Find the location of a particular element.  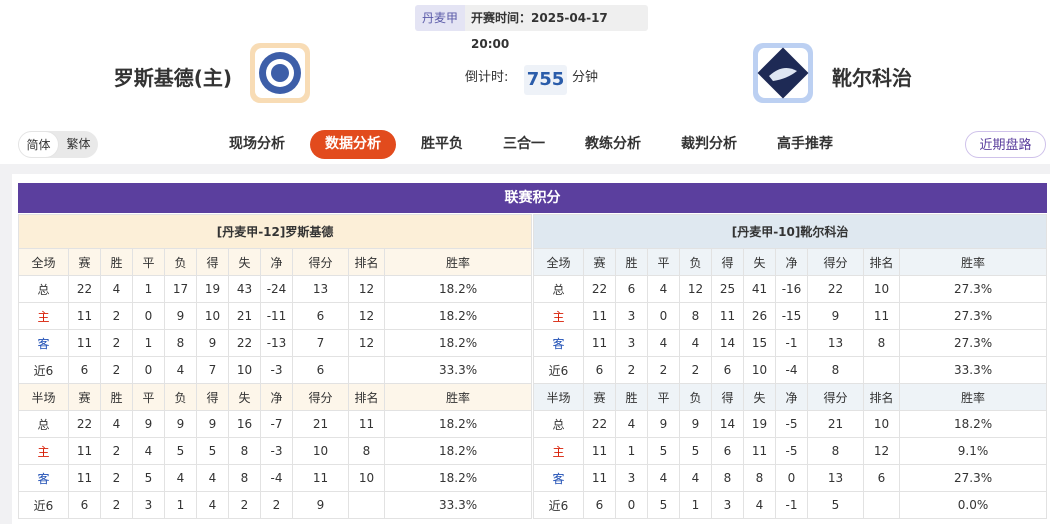

home-logo is located at coordinates (280, 73).